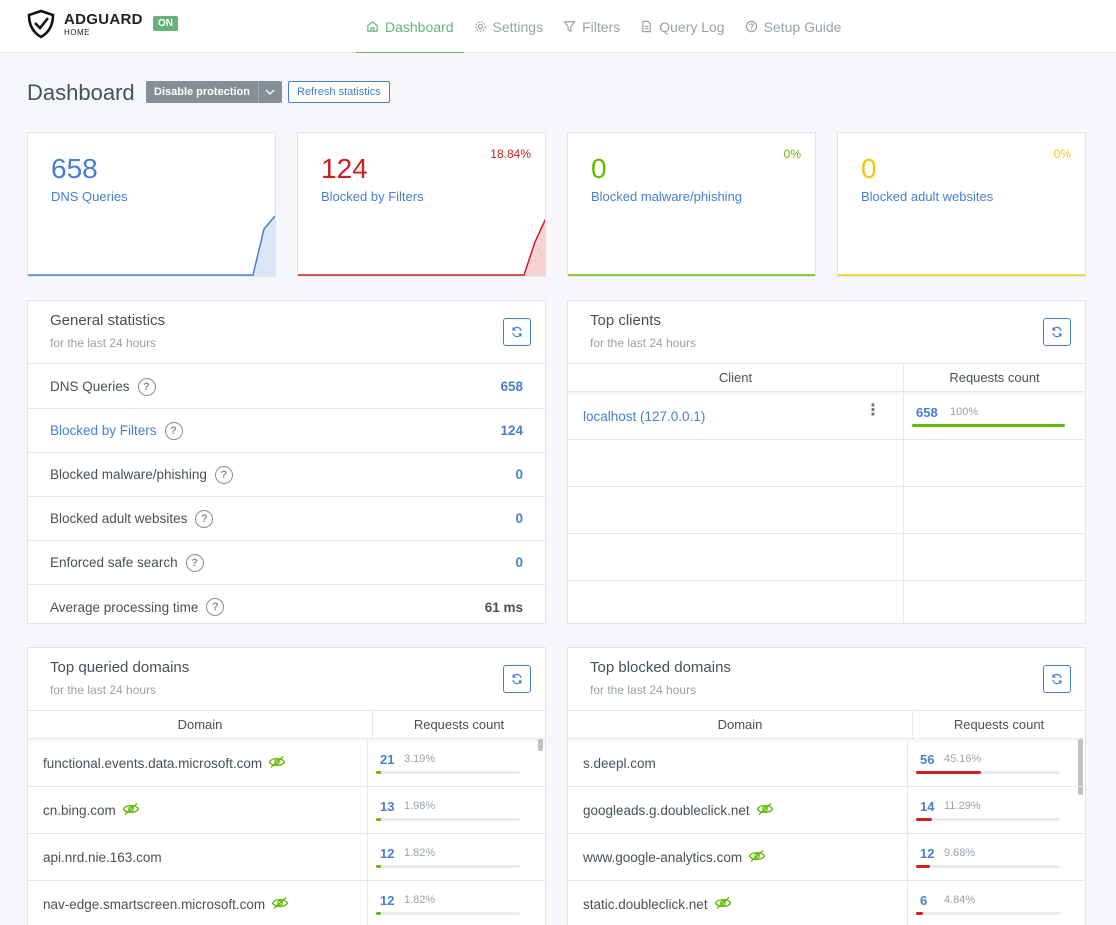 The image size is (1116, 925). Describe the element at coordinates (81, 92) in the screenshot. I see `page-title: Dashboard` at that location.